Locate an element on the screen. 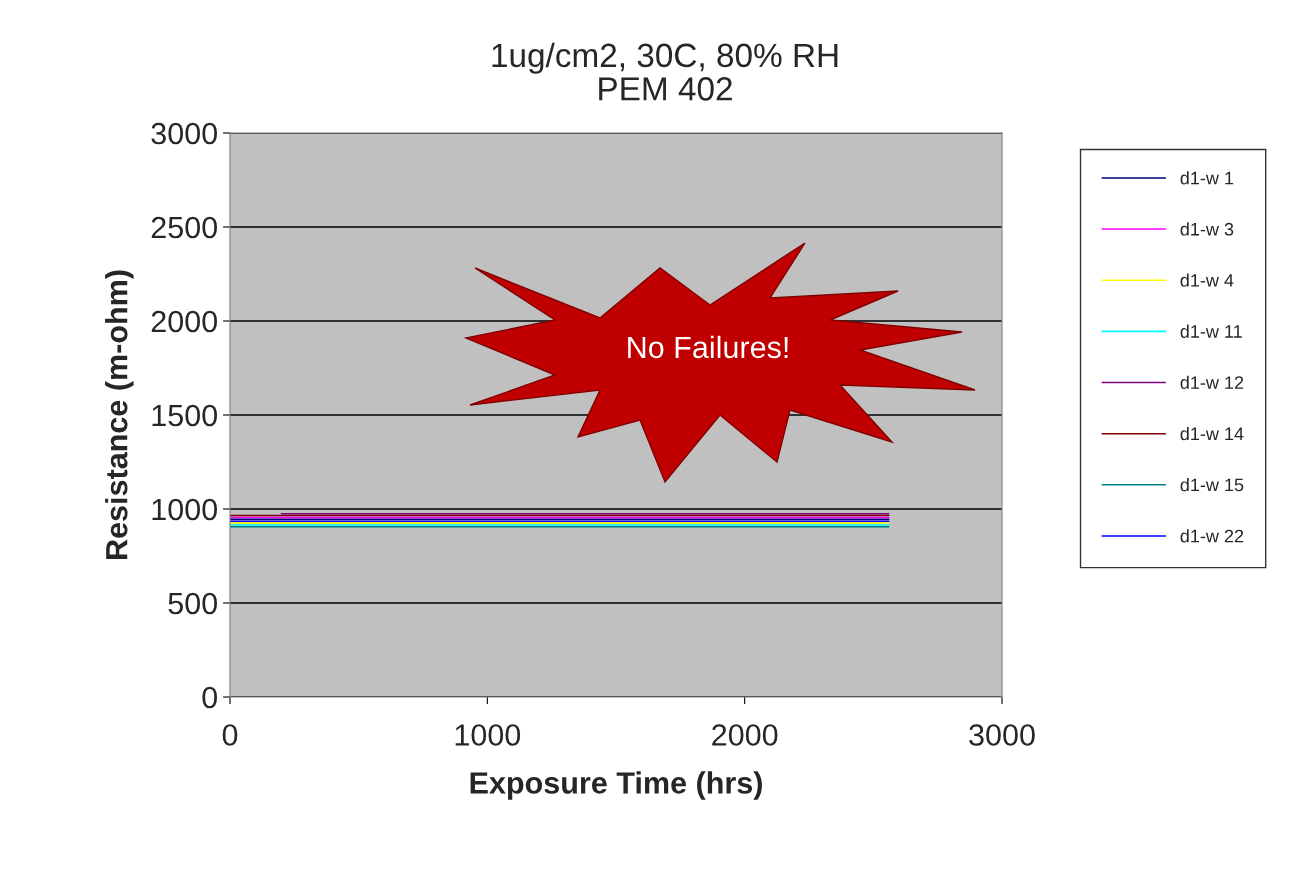 The width and height of the screenshot is (1301, 886). legend-label: d1-w 4 is located at coordinates (1207, 280).